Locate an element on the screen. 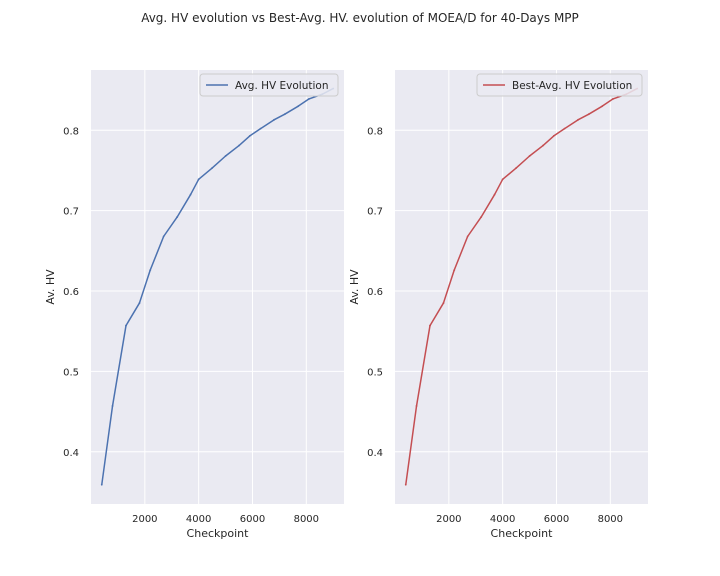 The width and height of the screenshot is (720, 576). legend: Avg. HV Evolution is located at coordinates (269, 85).